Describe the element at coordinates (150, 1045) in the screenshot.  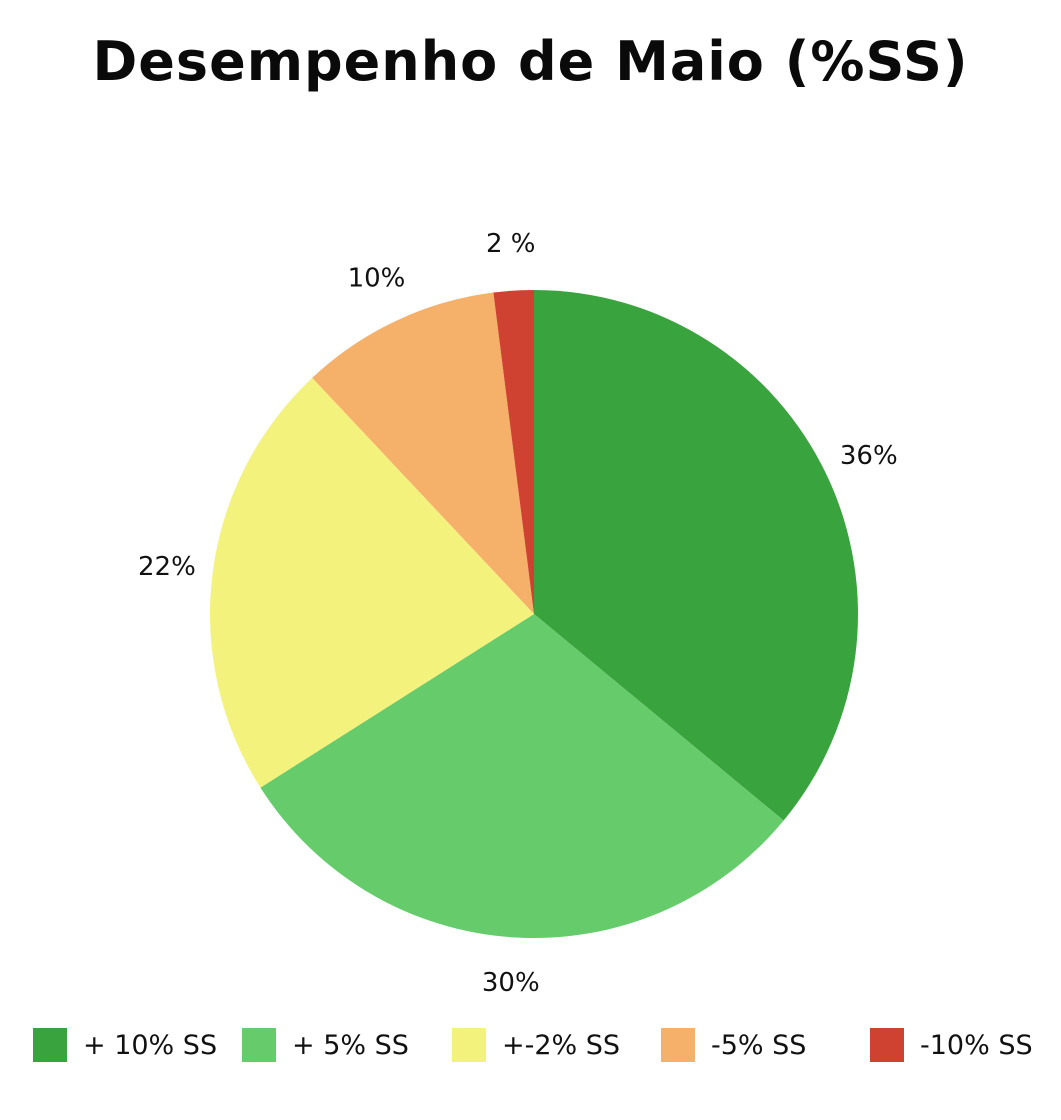
I see `legend-label: + 10% SS` at that location.